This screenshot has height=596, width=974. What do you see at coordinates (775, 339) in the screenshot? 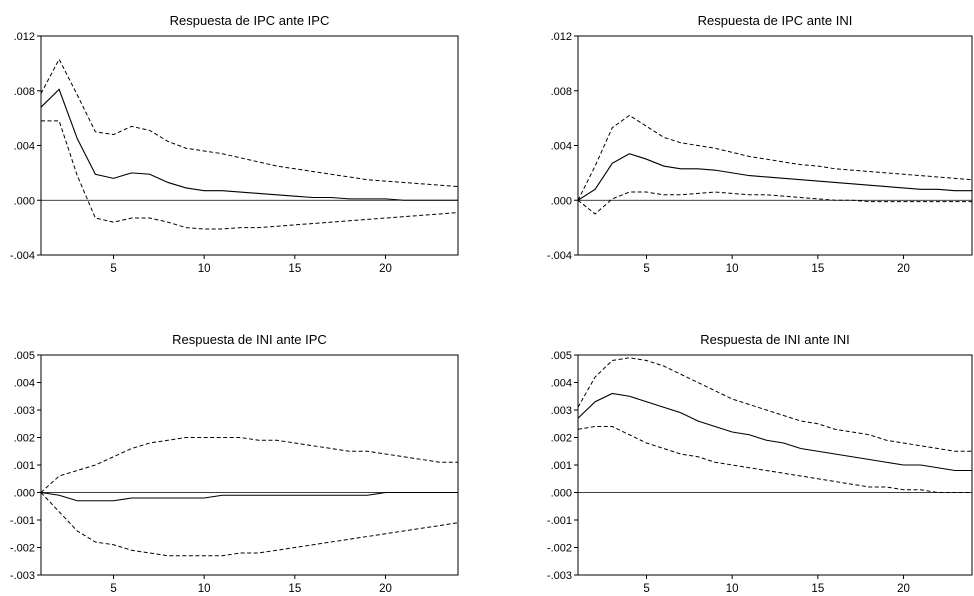
I see `panel-title: Respuesta de INI ante INI` at bounding box center [775, 339].